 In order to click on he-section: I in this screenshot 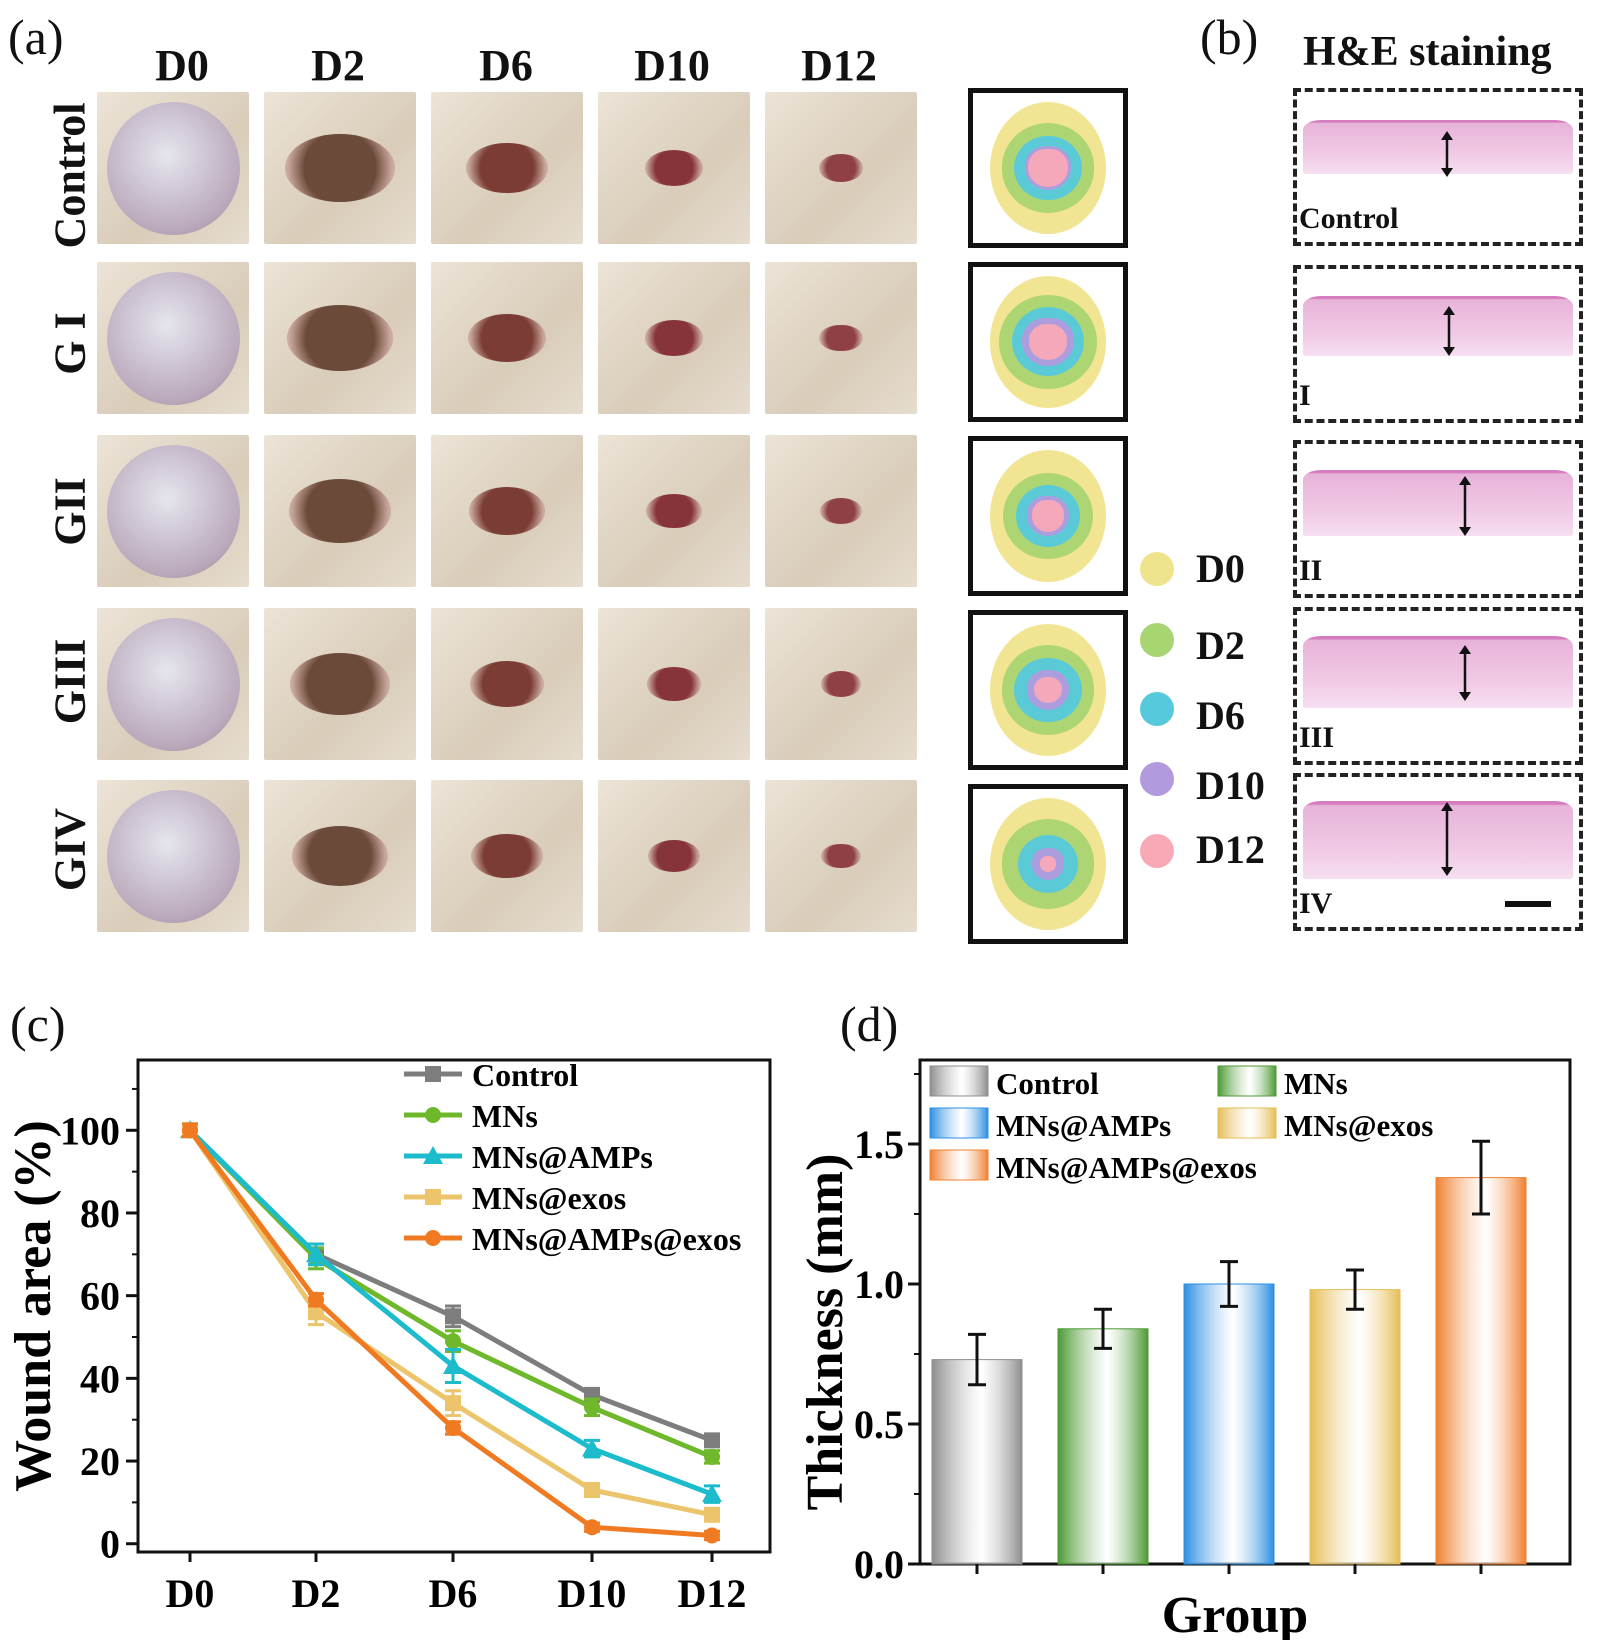, I will do `click(1438, 344)`.